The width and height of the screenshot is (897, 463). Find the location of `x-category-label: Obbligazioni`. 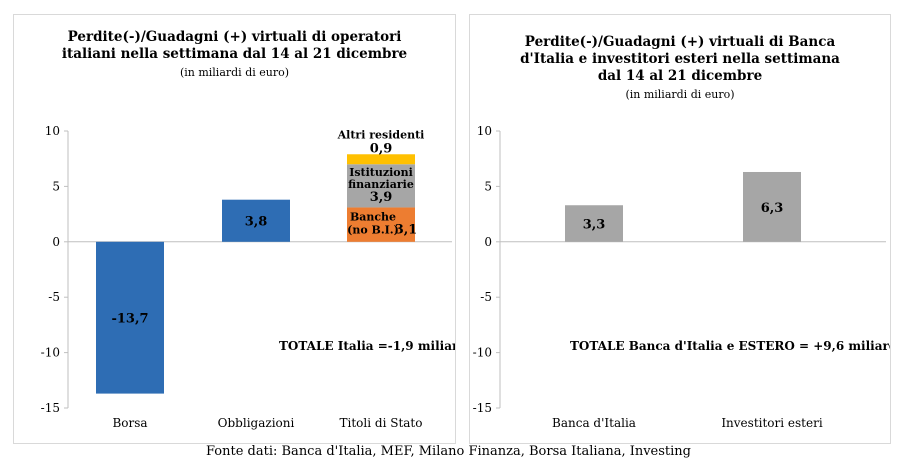

x-category-label: Obbligazioni is located at coordinates (256, 423).